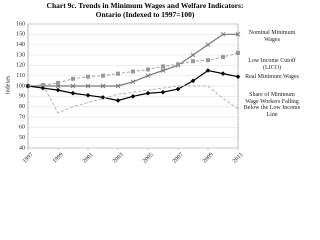 This screenshot has height=240, width=320. I want to click on y-tick-label: 160, so click(20, 24).